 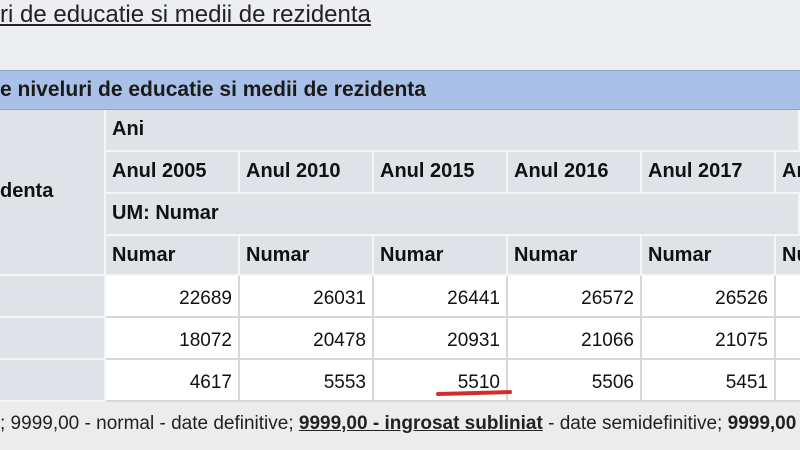 What do you see at coordinates (173, 173) in the screenshot?
I see `year-header: Anul 2005` at bounding box center [173, 173].